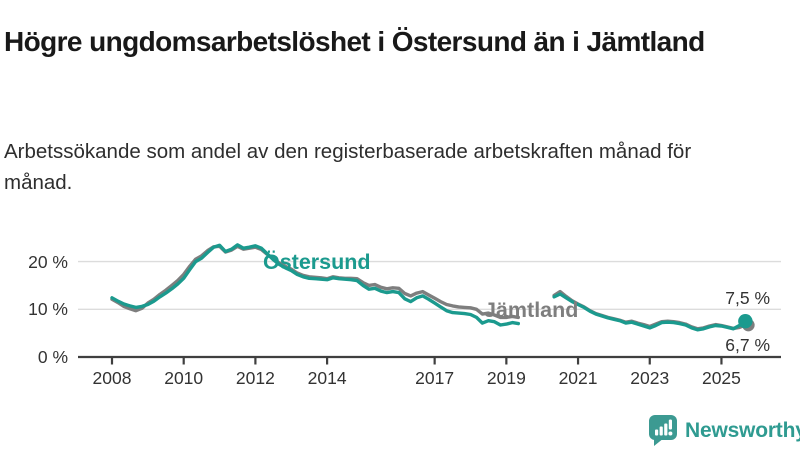 Image resolution: width=800 pixels, height=450 pixels. I want to click on end-value-label-ostersund: 7,5 %, so click(747, 298).